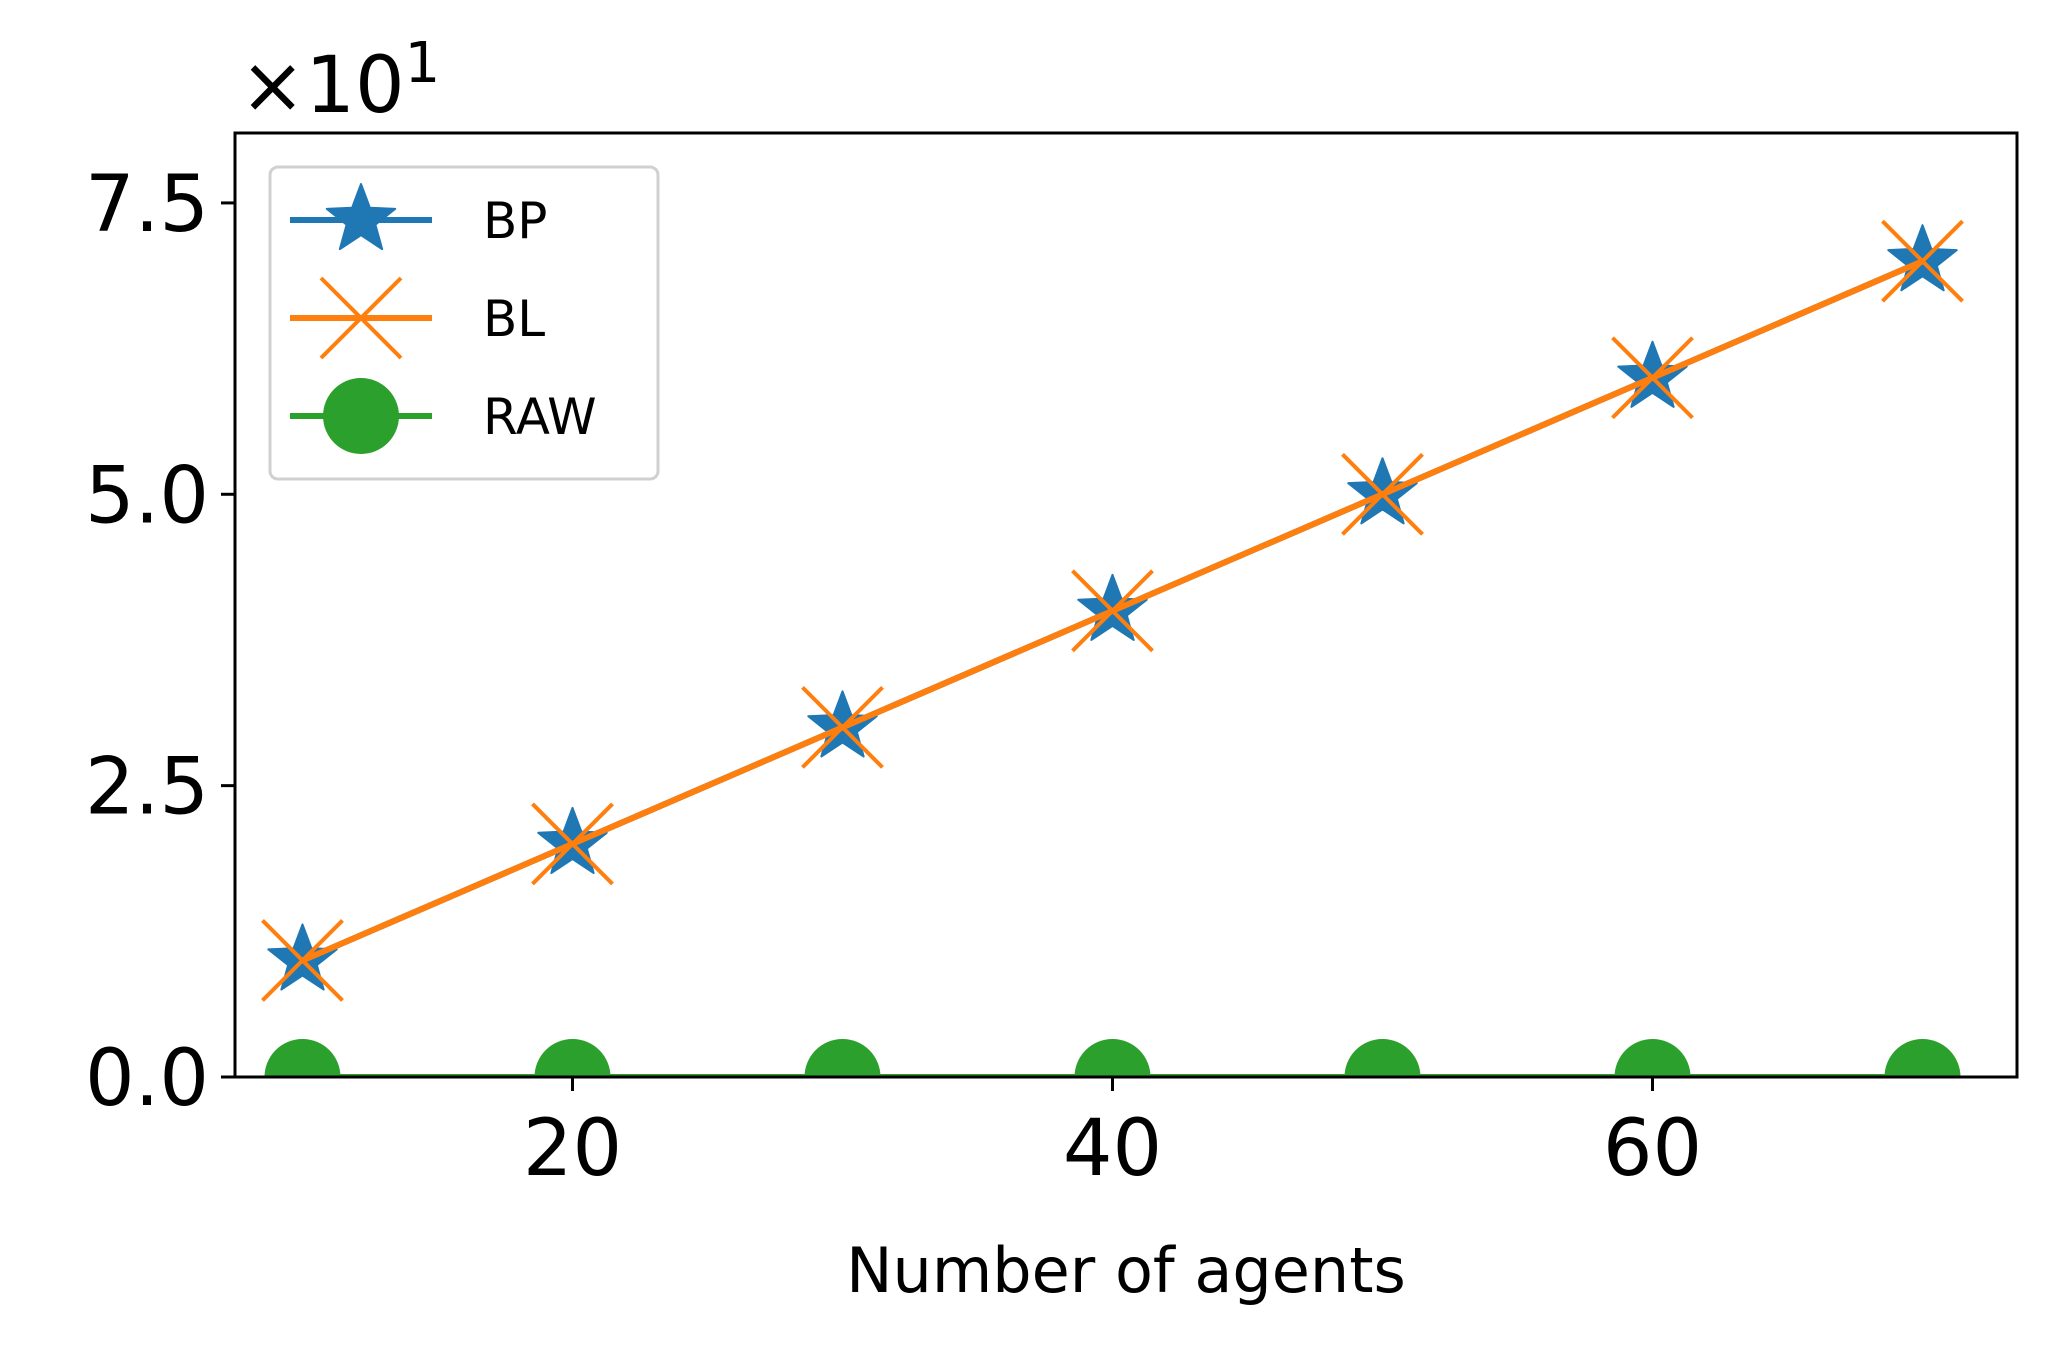 The image size is (2048, 1348). What do you see at coordinates (540, 417) in the screenshot?
I see `legend-label: RAW` at bounding box center [540, 417].